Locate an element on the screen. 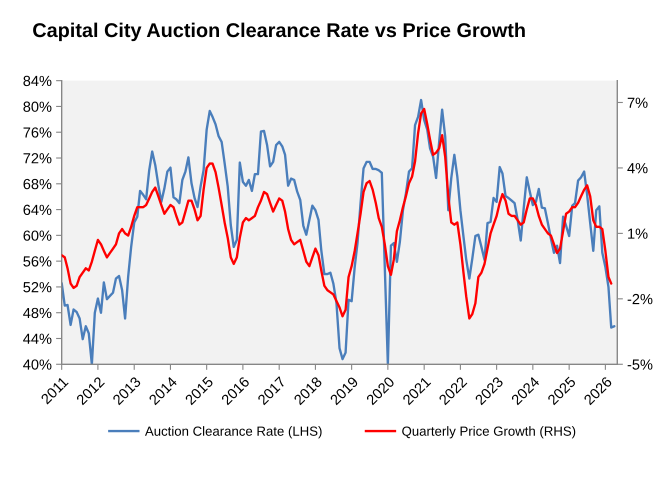 The width and height of the screenshot is (659, 483). chart-title: Capital City Auction Clearance Rate vs Price Growth is located at coordinates (279, 32).